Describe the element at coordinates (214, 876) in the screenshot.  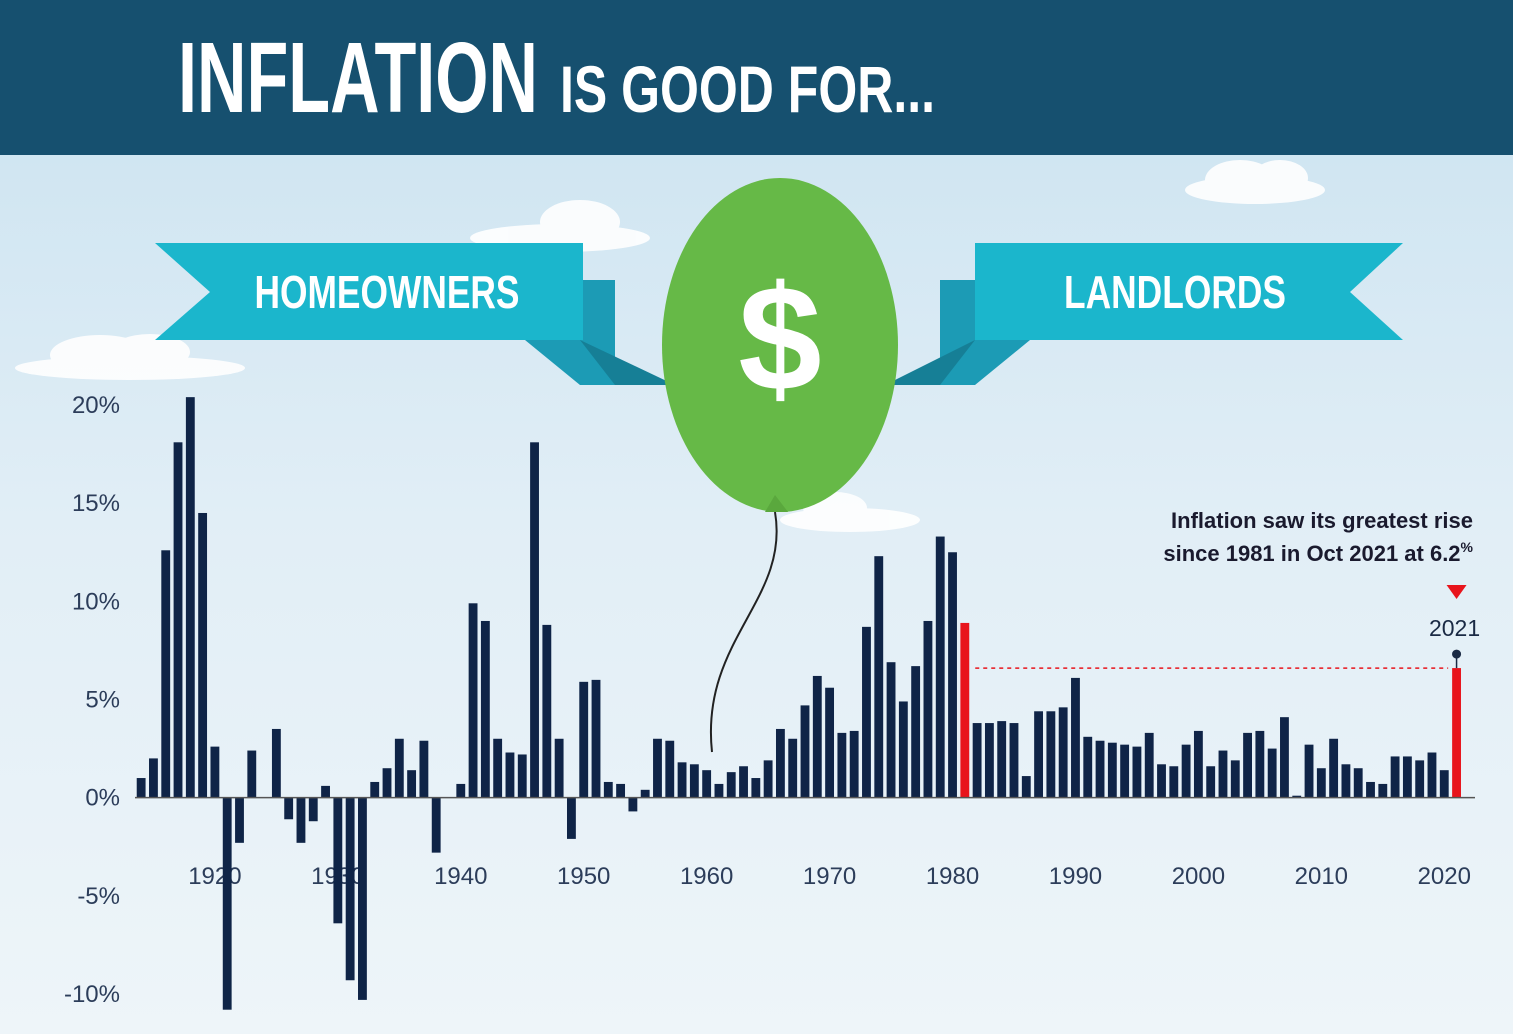
I see `x-tick-label: 1920` at that location.